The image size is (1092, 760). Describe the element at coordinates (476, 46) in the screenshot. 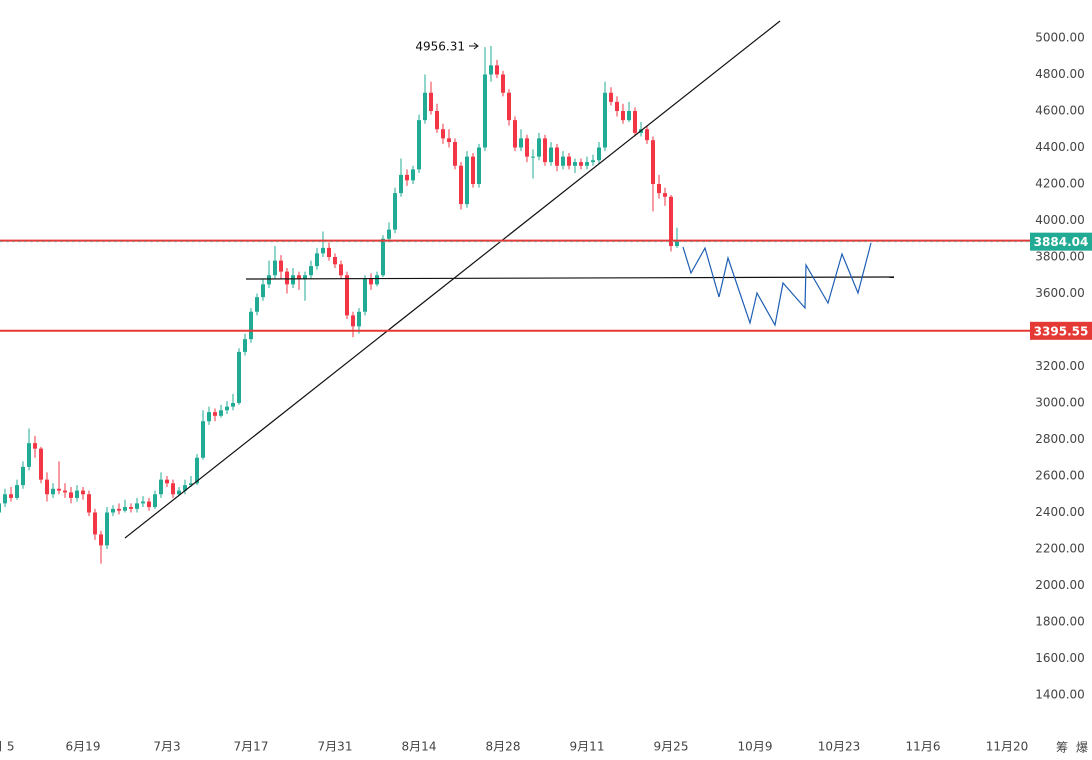

I see `arrow-head` at that location.